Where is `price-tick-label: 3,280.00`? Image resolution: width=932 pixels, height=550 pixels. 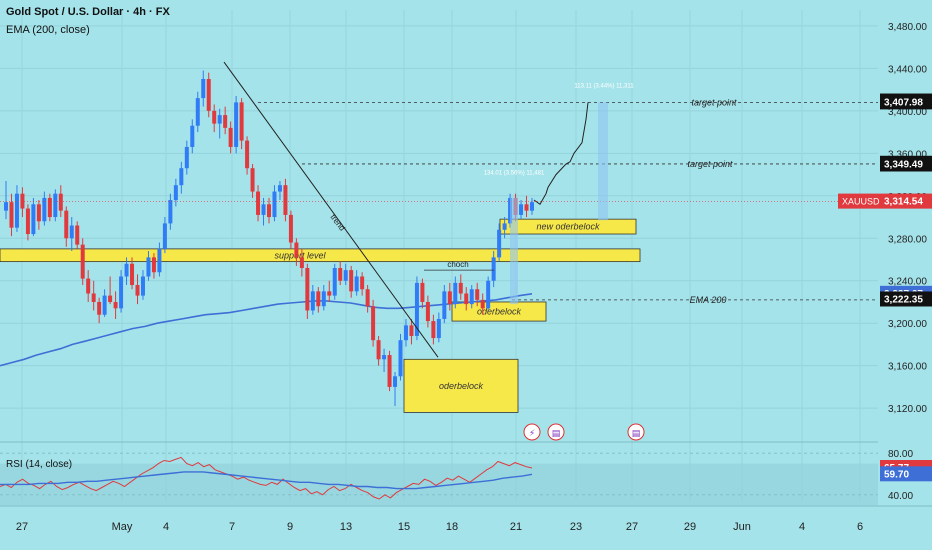
price-tick-label: 3,280.00 is located at coordinates (907, 239).